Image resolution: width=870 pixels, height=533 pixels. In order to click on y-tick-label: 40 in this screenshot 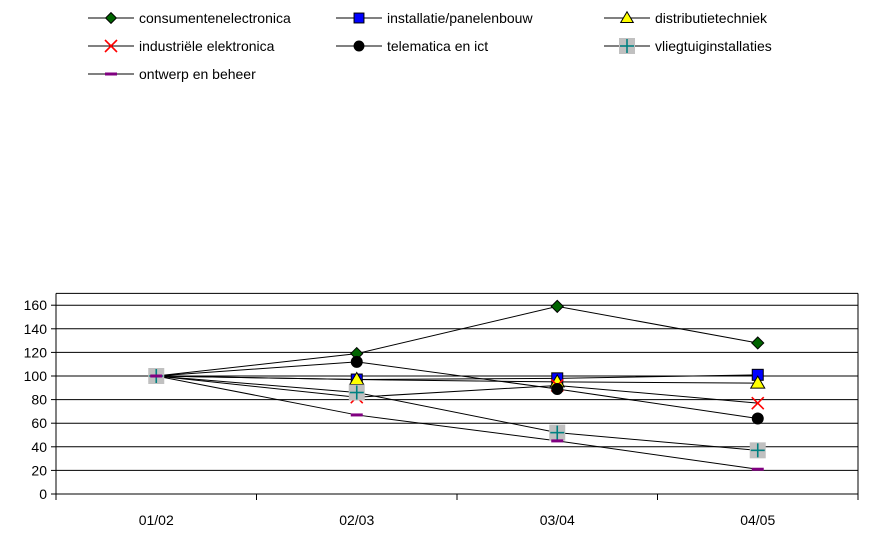, I will do `click(39, 447)`.